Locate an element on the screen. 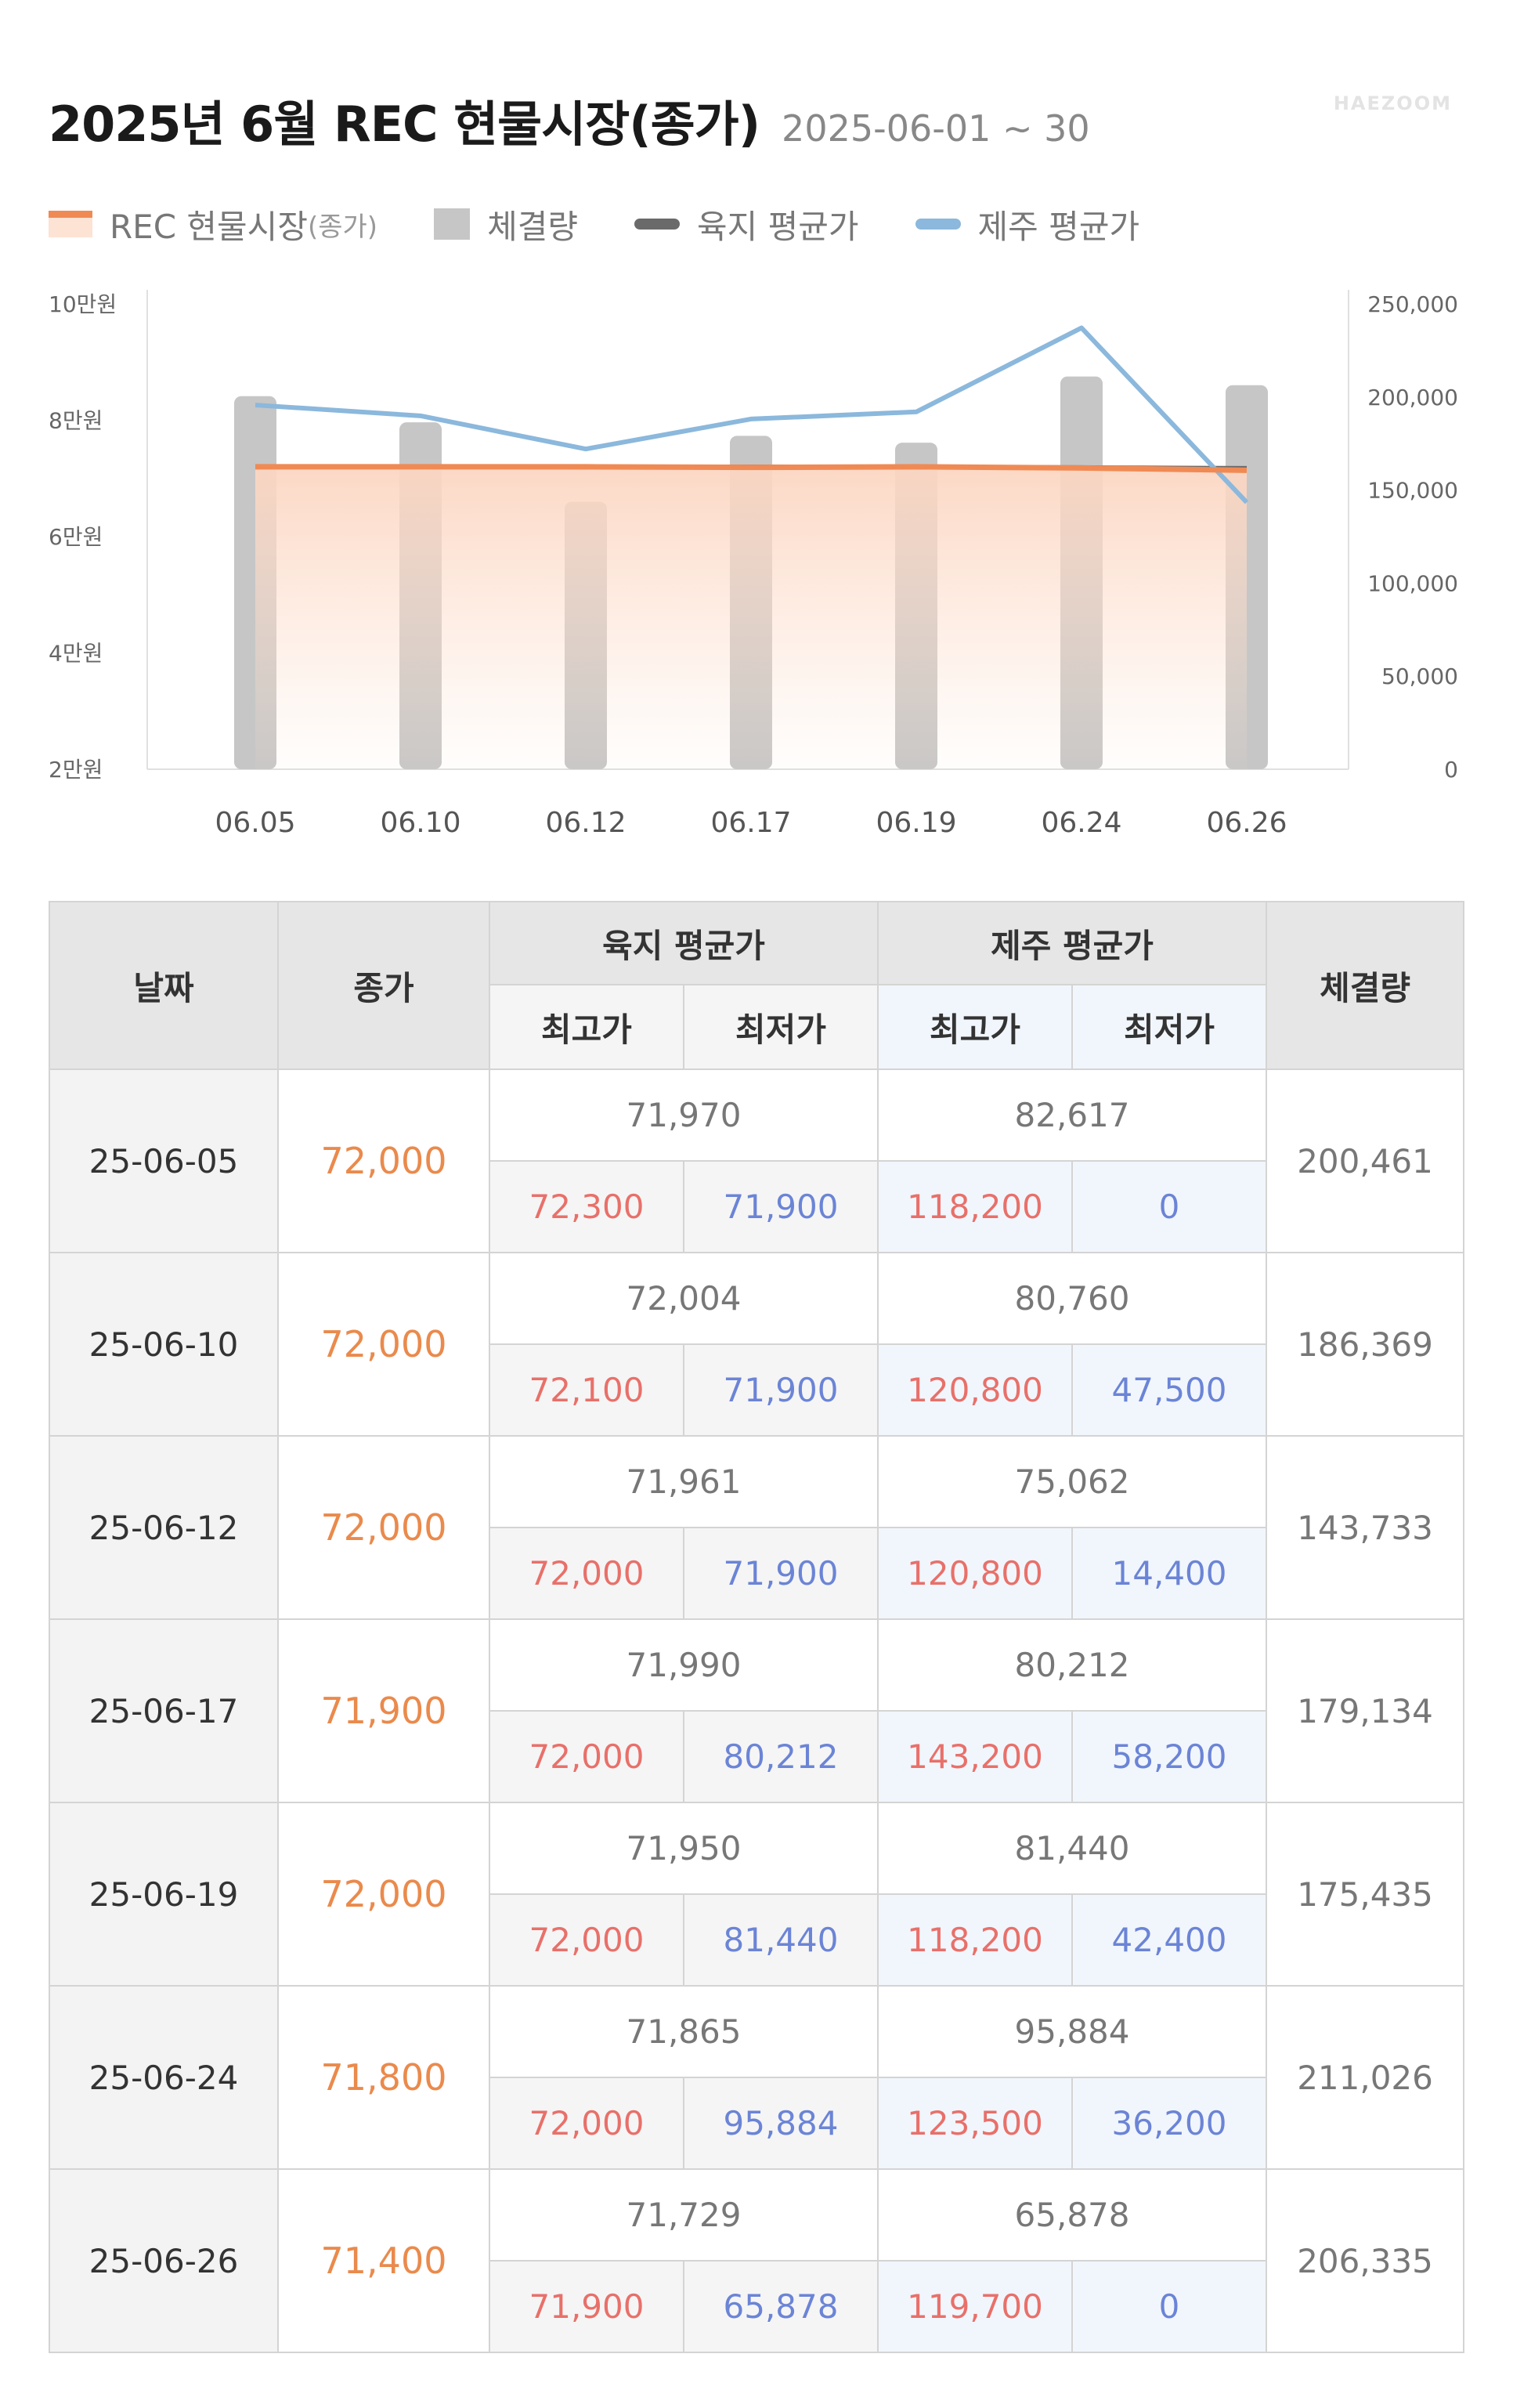  table-row: 25-06-05 72,000 71,970 82,617 200,461 is located at coordinates (757, 1160).